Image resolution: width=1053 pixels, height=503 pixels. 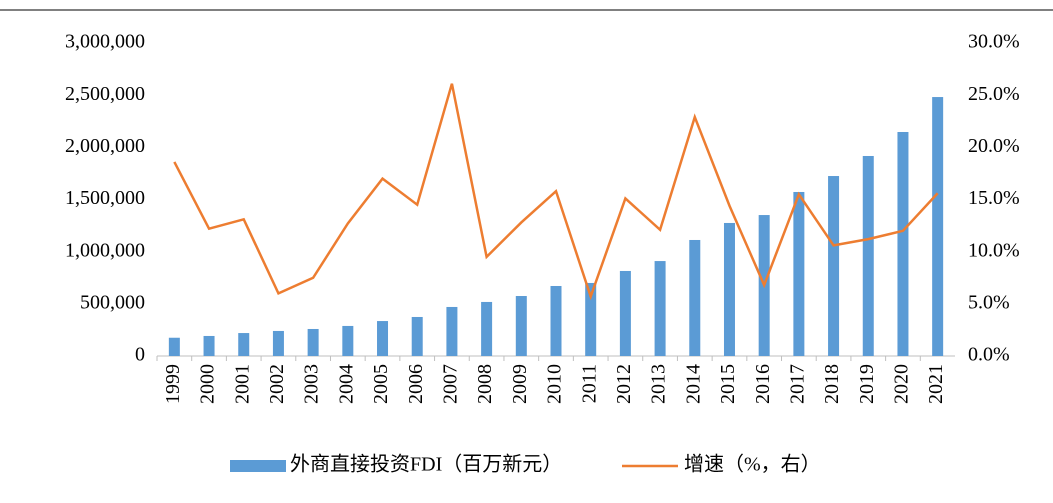 I want to click on y-tick-label: 3,000,000, so click(x=105, y=42).